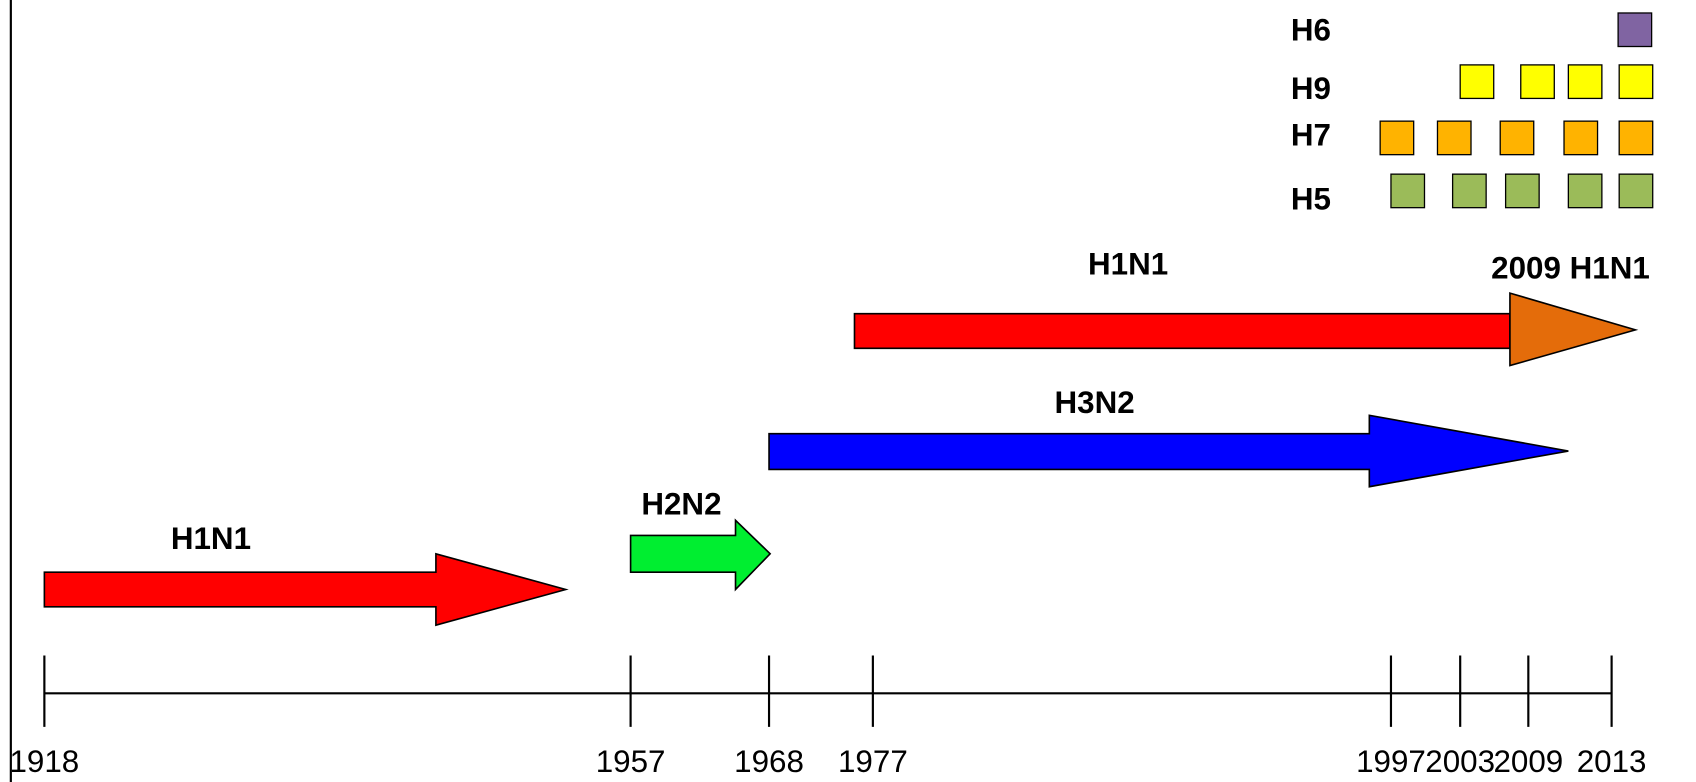  Describe the element at coordinates (1391, 761) in the screenshot. I see `year-label: 1997` at that location.